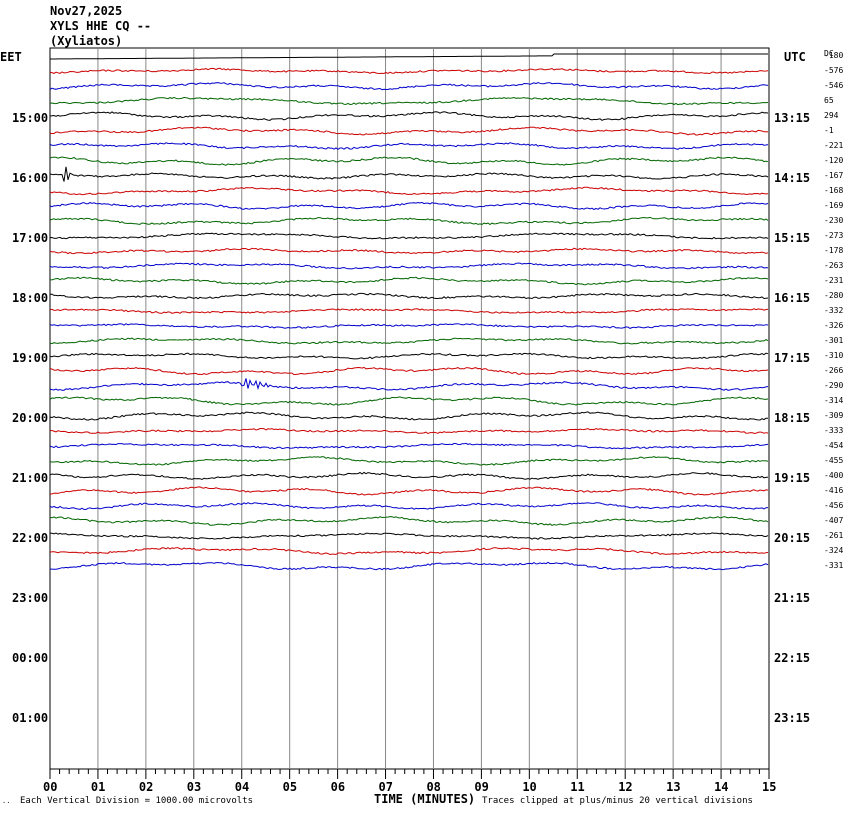  What do you see at coordinates (834, 220) in the screenshot?
I see `dc-offset-label: -230` at bounding box center [834, 220].